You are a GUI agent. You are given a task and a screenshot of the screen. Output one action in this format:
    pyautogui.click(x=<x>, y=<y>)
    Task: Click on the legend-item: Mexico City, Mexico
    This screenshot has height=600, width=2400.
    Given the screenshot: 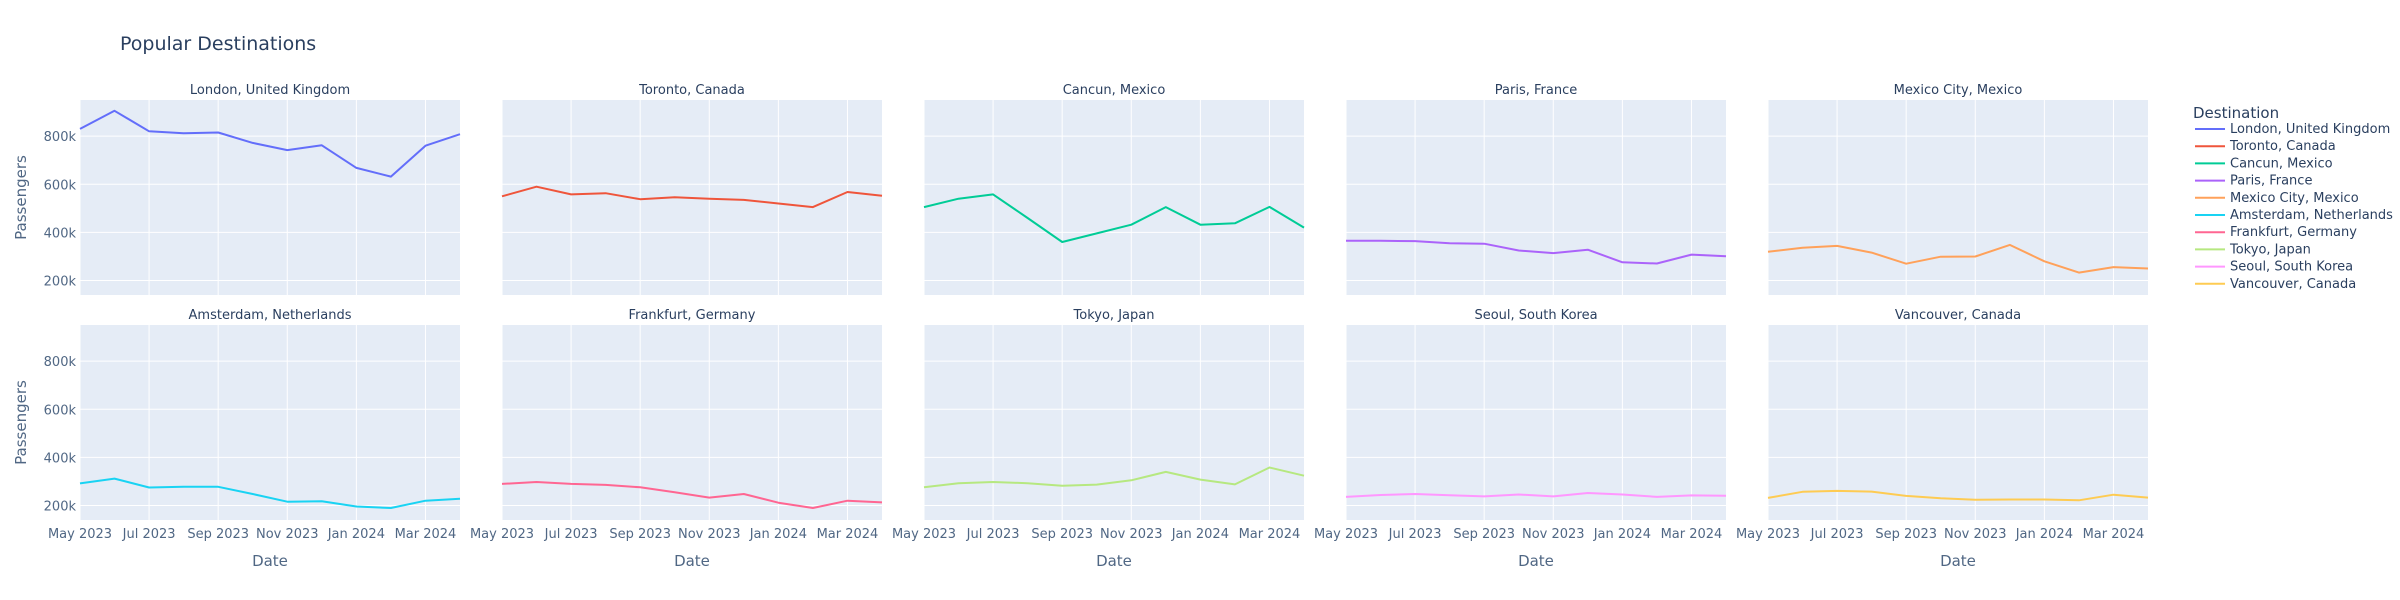 What is the action you would take?
    pyautogui.click(x=2277, y=198)
    